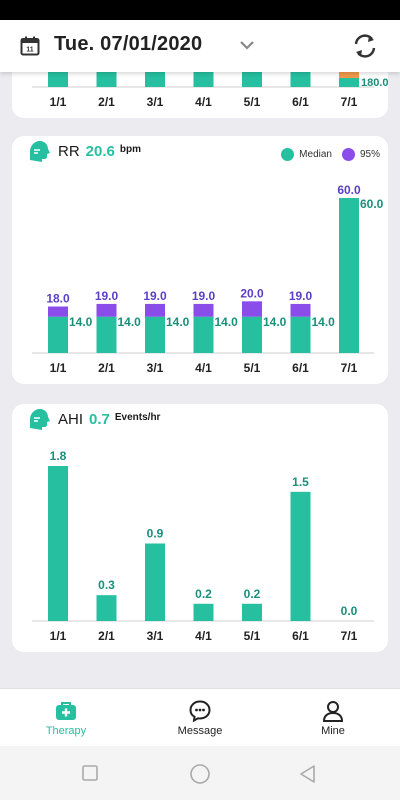  I want to click on app-header: 11 Tue. 07/01/2020, so click(200, 46).